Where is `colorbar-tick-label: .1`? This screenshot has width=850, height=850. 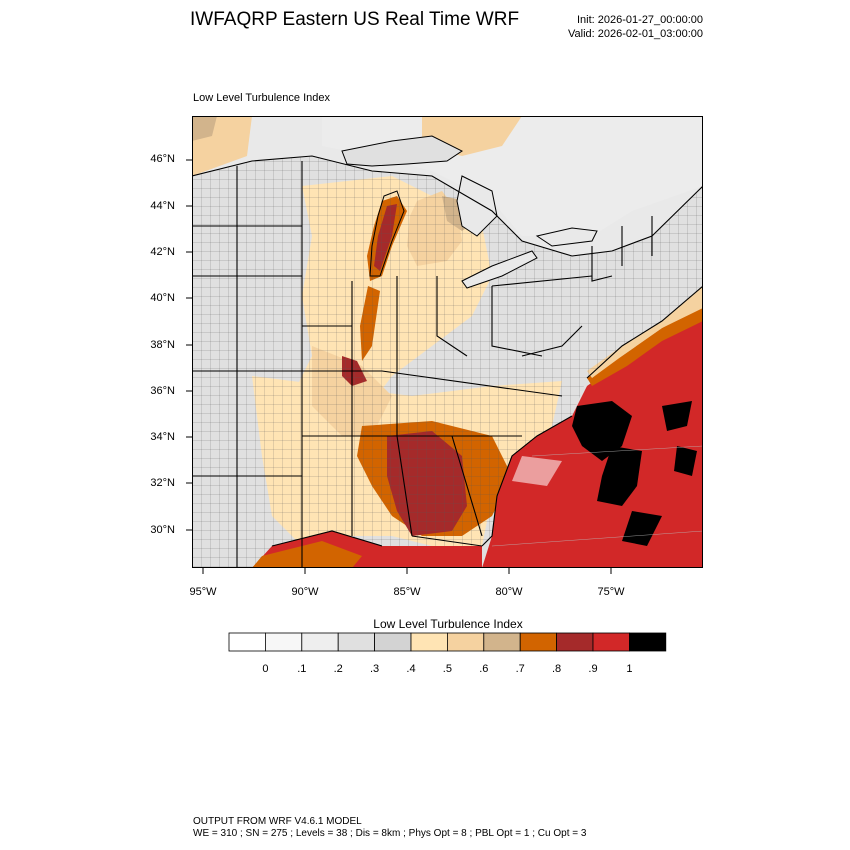
colorbar-tick-label: .1 is located at coordinates (302, 669).